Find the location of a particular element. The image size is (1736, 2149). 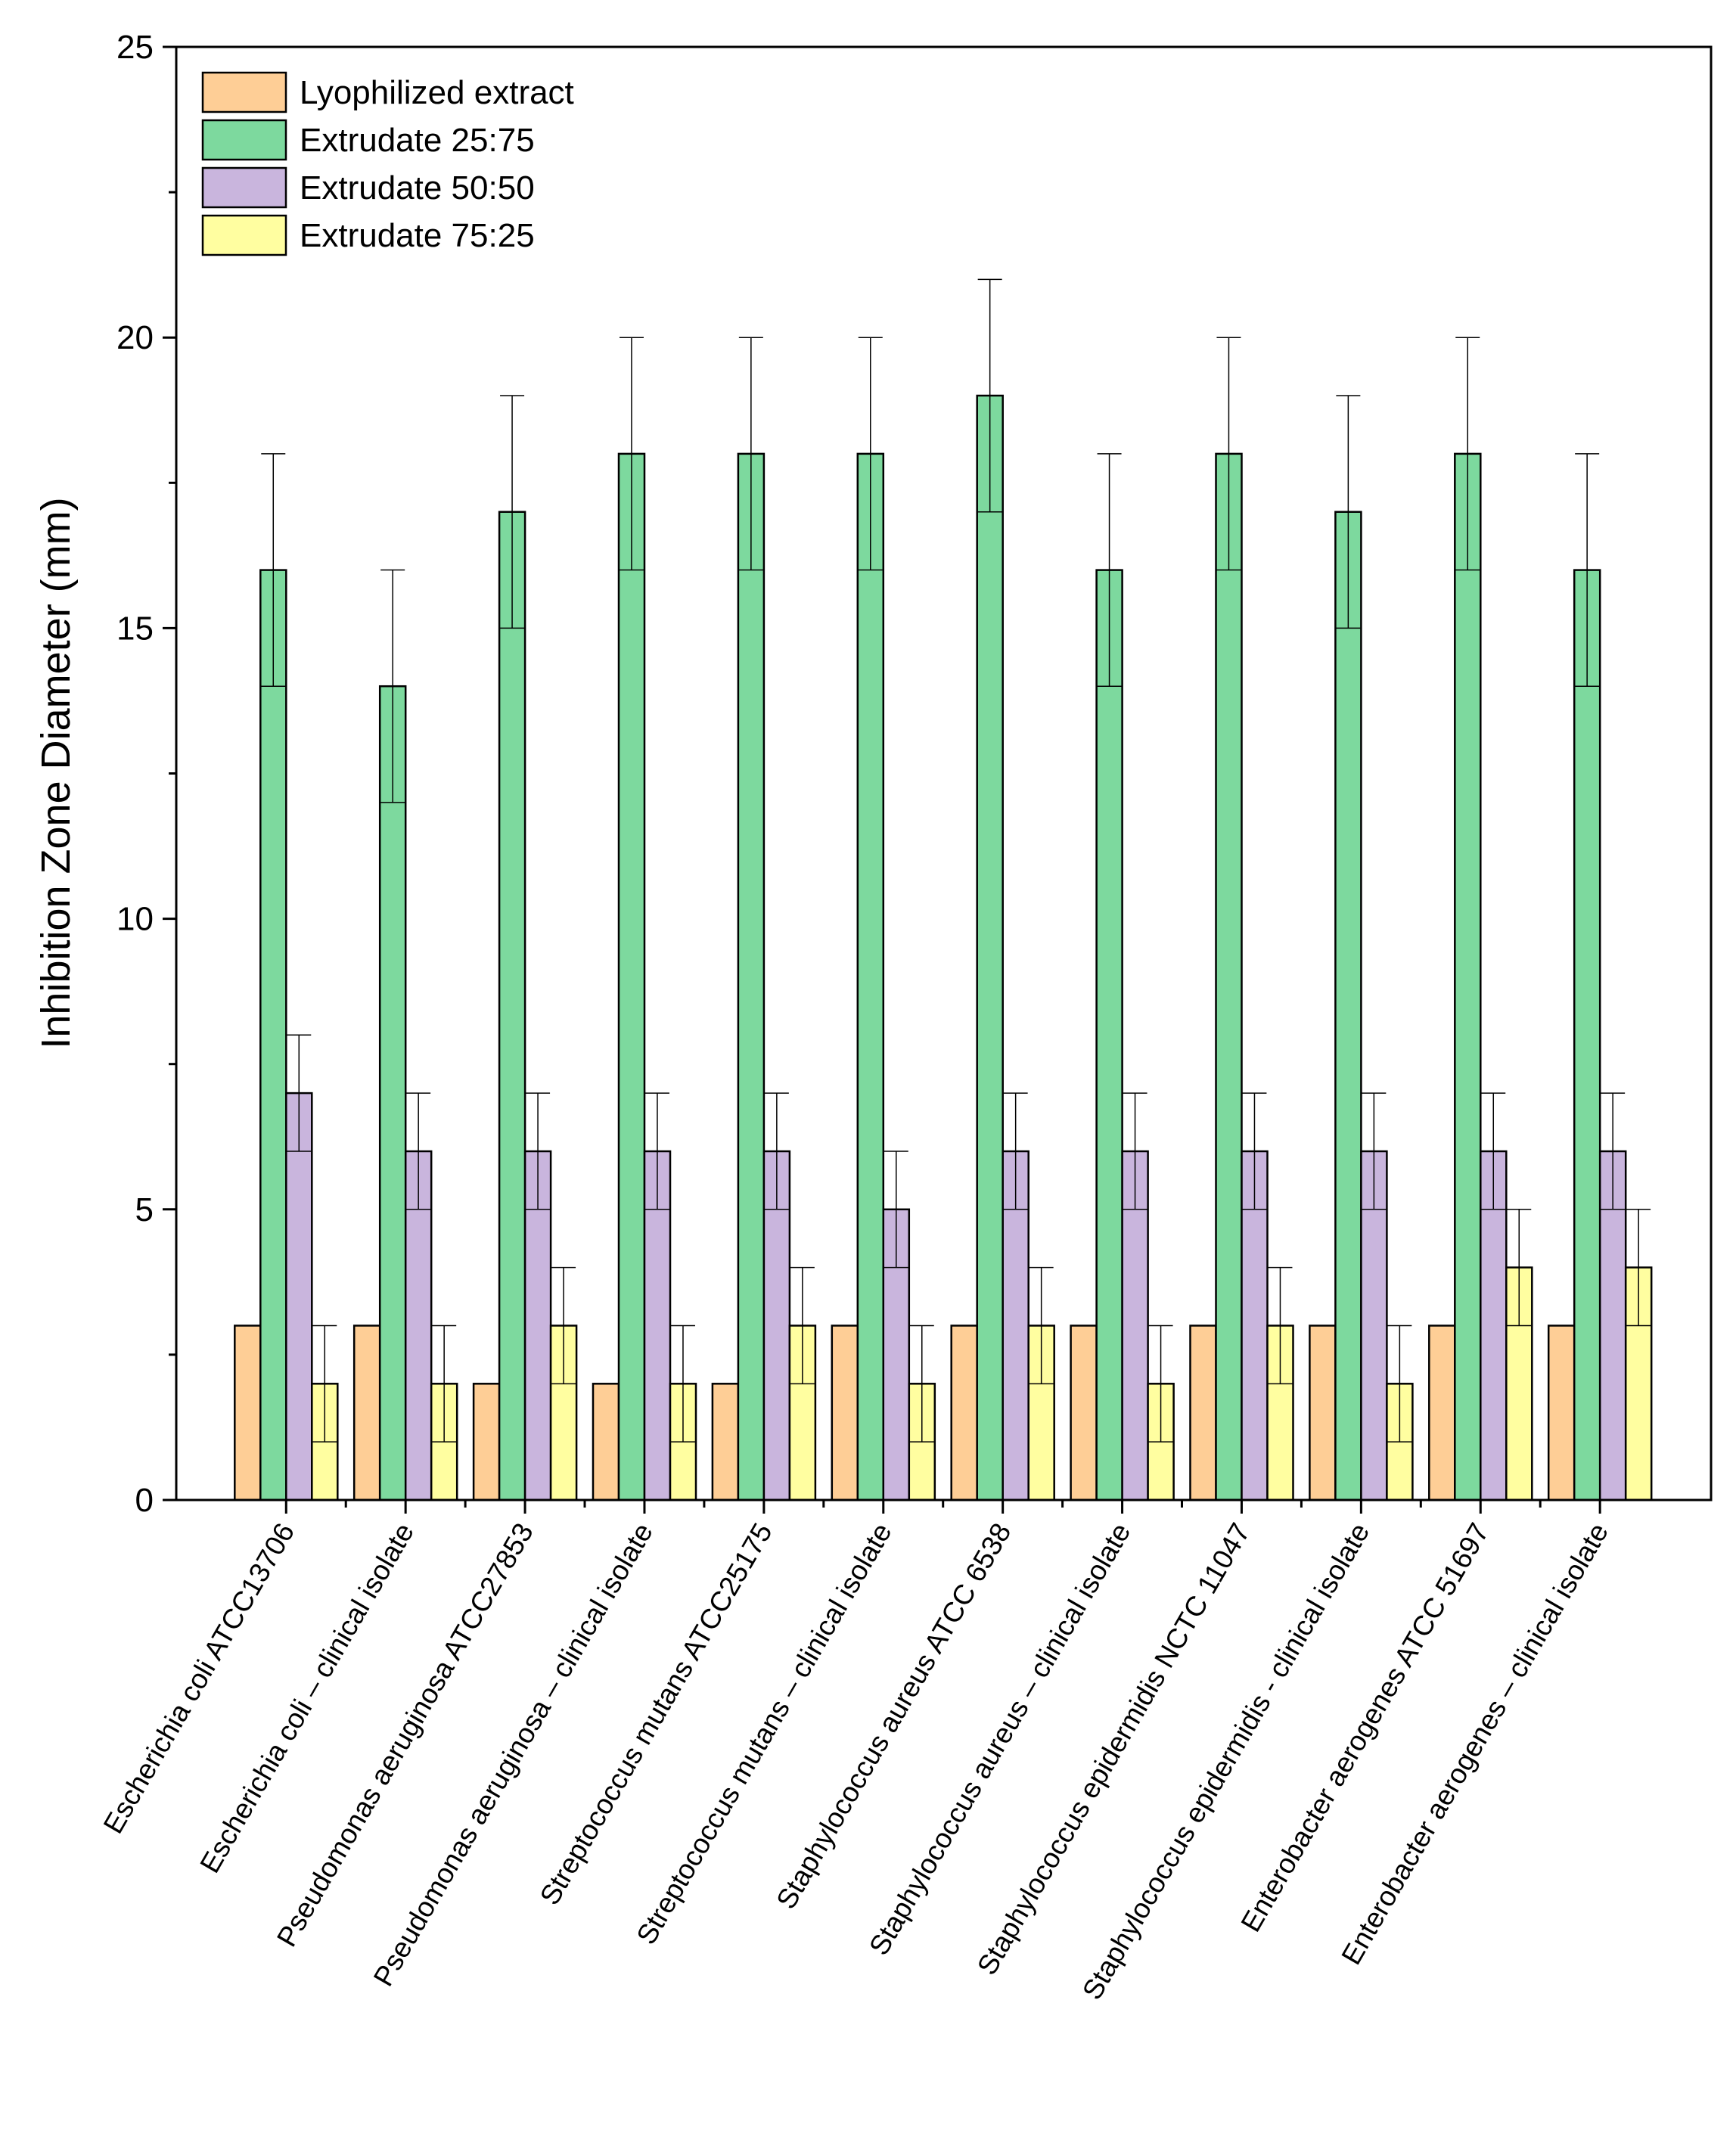

y-tick-label: 25 is located at coordinates (135, 47).